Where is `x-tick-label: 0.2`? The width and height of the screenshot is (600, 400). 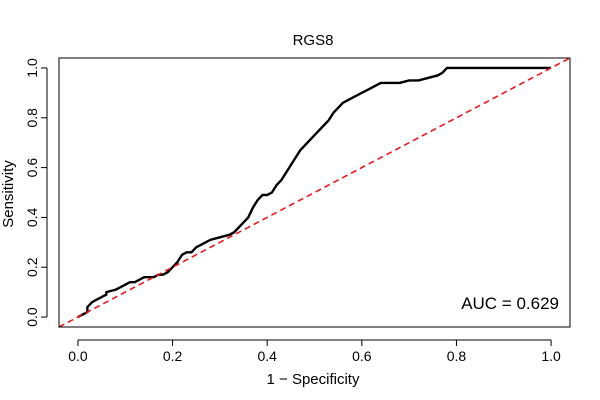 x-tick-label: 0.2 is located at coordinates (173, 356).